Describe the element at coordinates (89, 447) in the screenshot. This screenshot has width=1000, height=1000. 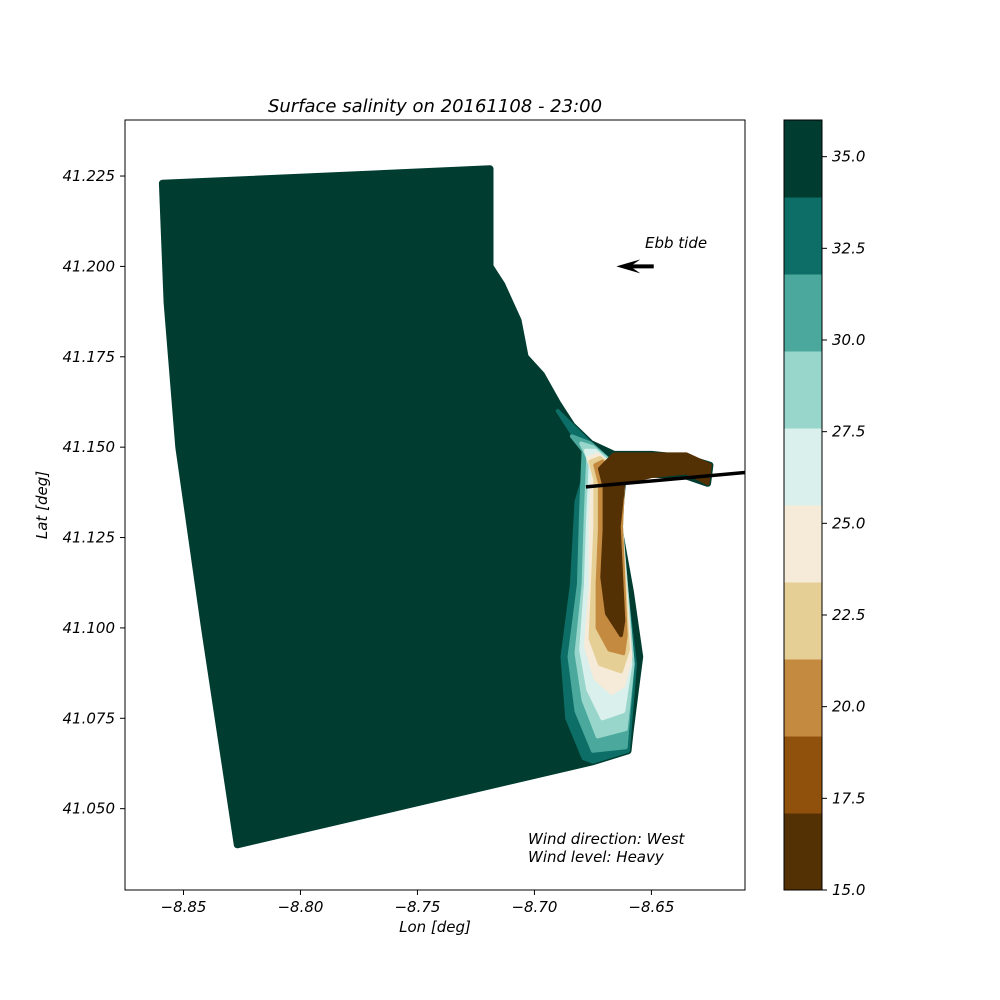
I see `y-tick-label: 41.150` at that location.